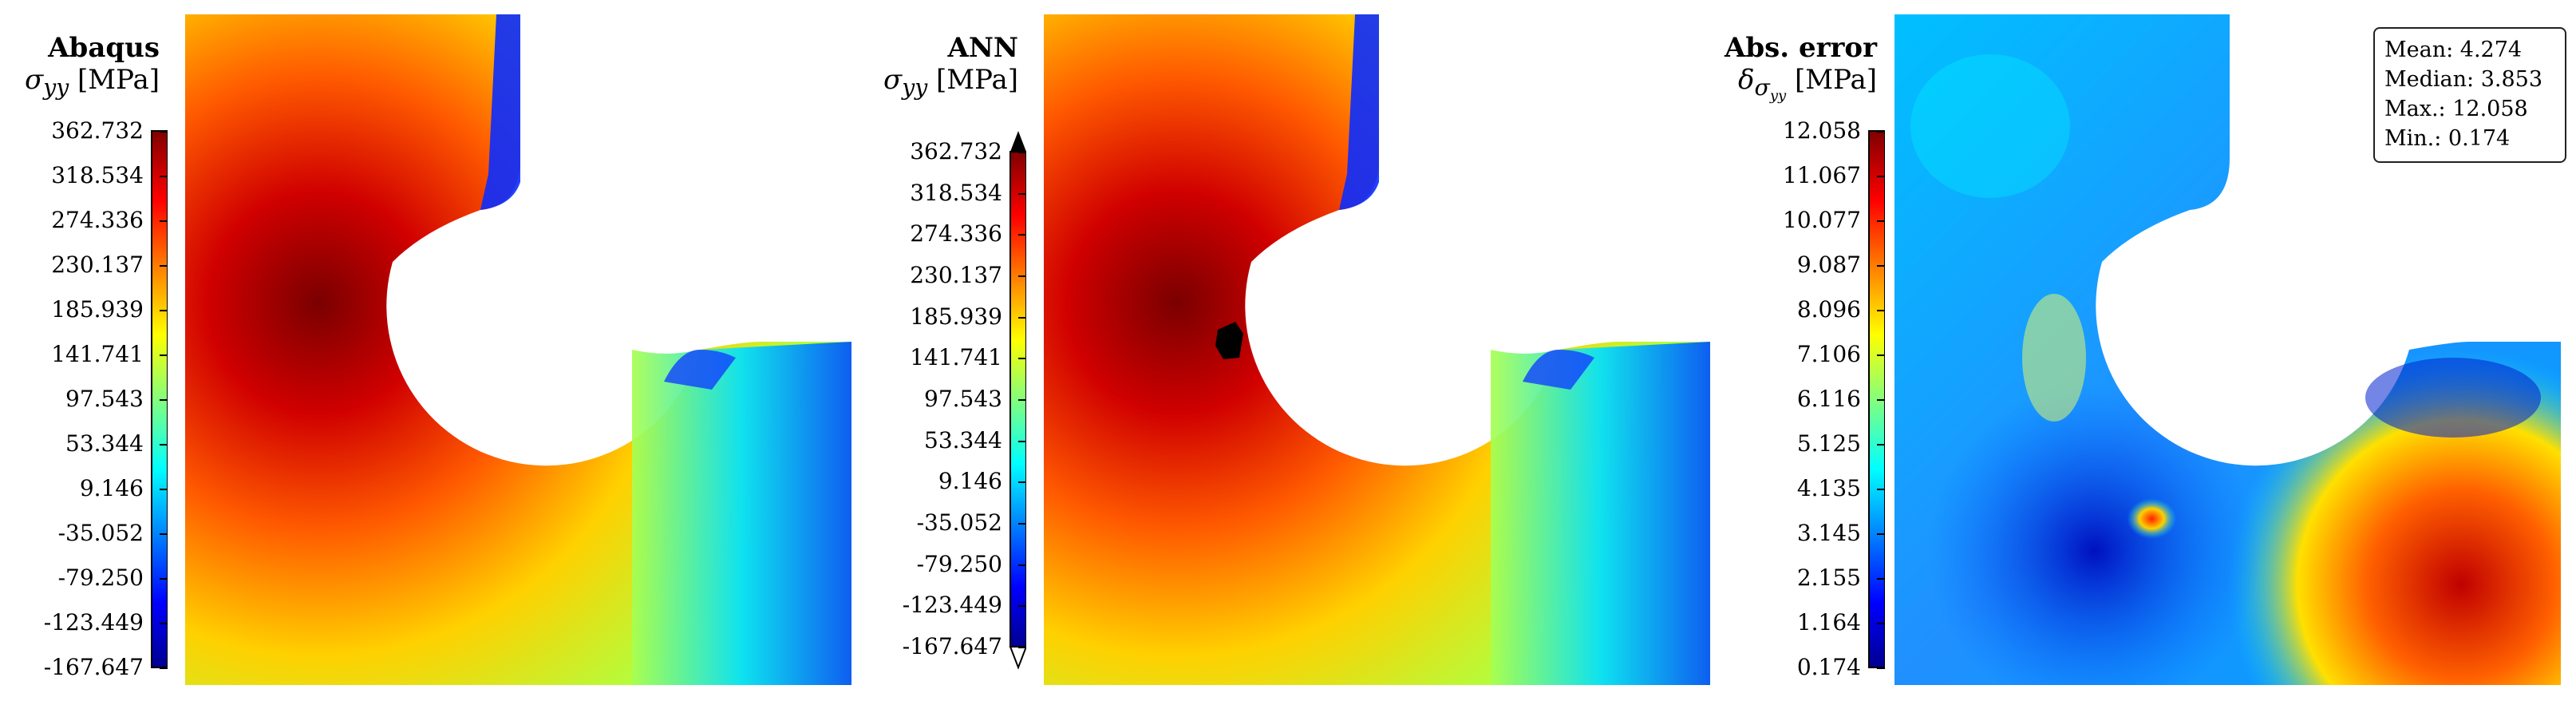 The height and width of the screenshot is (701, 2576). Describe the element at coordinates (104, 48) in the screenshot. I see `title-label: Abaqus` at that location.